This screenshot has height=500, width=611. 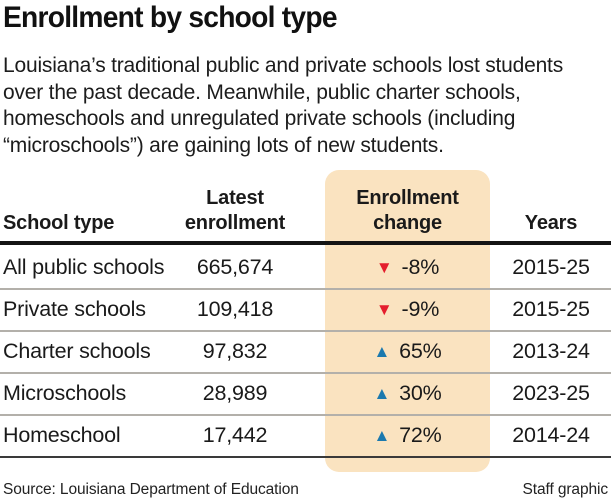 I want to click on enrollment-change-cell: ▲ 65%, so click(x=407, y=351).